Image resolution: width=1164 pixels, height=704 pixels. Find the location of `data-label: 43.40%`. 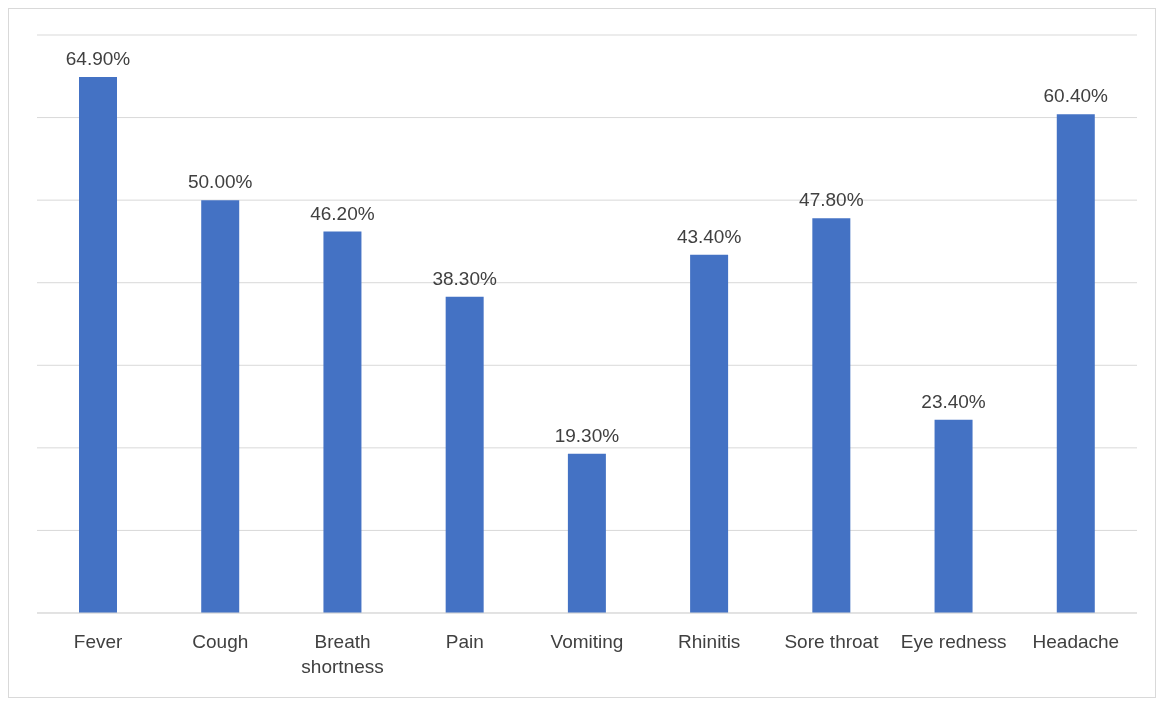

data-label: 43.40% is located at coordinates (709, 236).